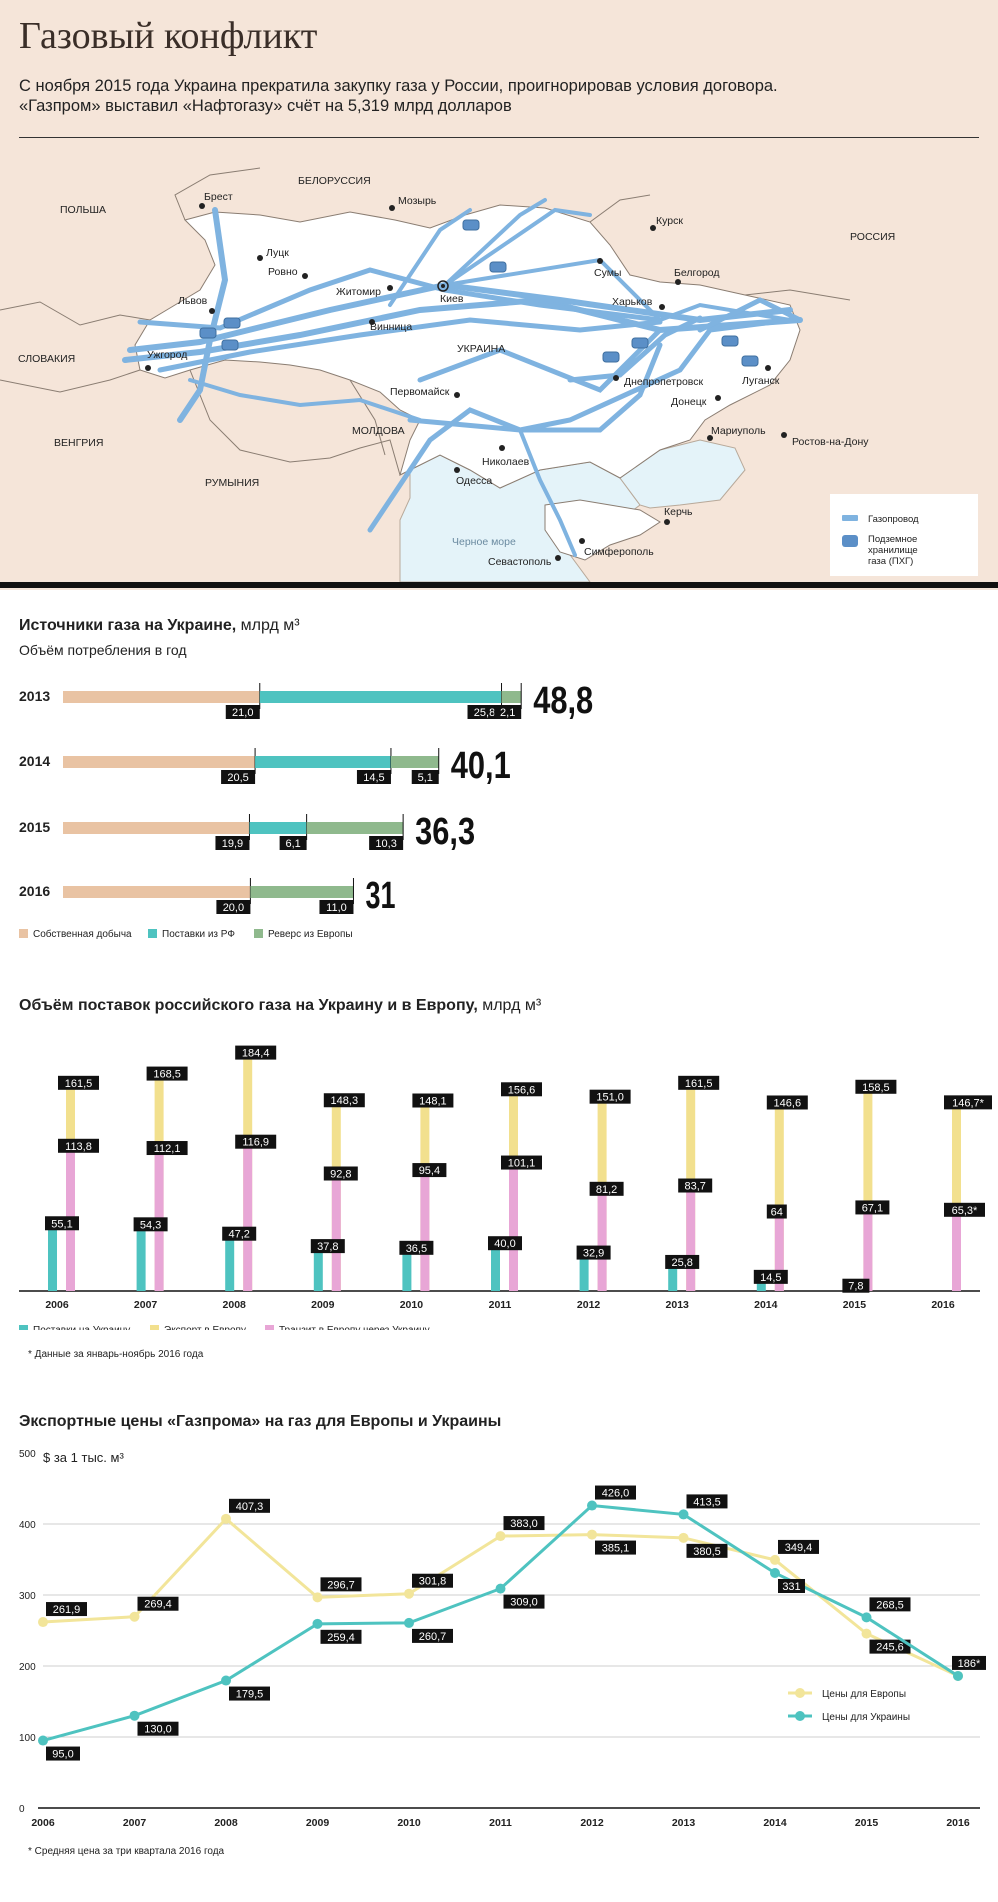  What do you see at coordinates (391, 327) in the screenshot?
I see `city-label: Винница` at bounding box center [391, 327].